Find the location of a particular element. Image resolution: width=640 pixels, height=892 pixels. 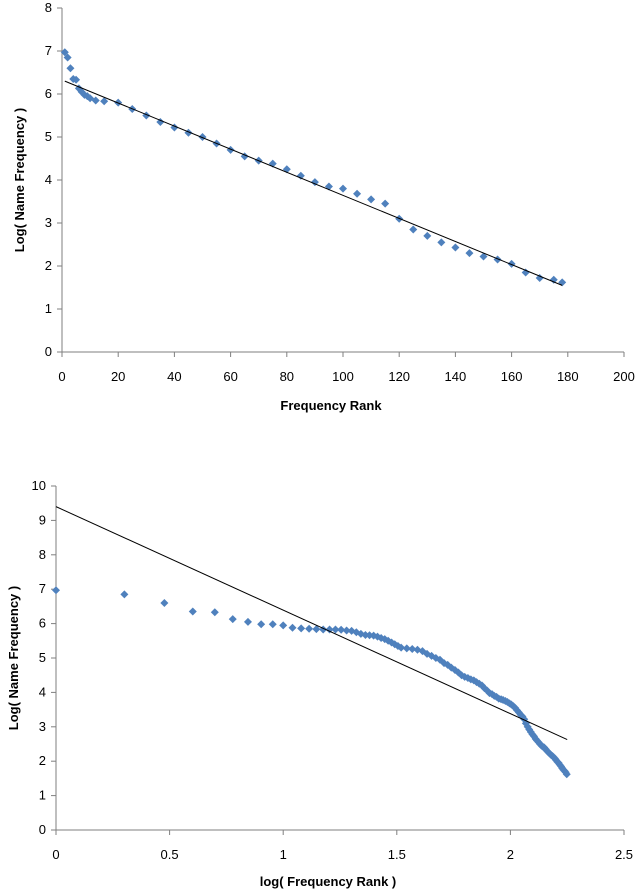

x-tick-label: 100 is located at coordinates (343, 376).